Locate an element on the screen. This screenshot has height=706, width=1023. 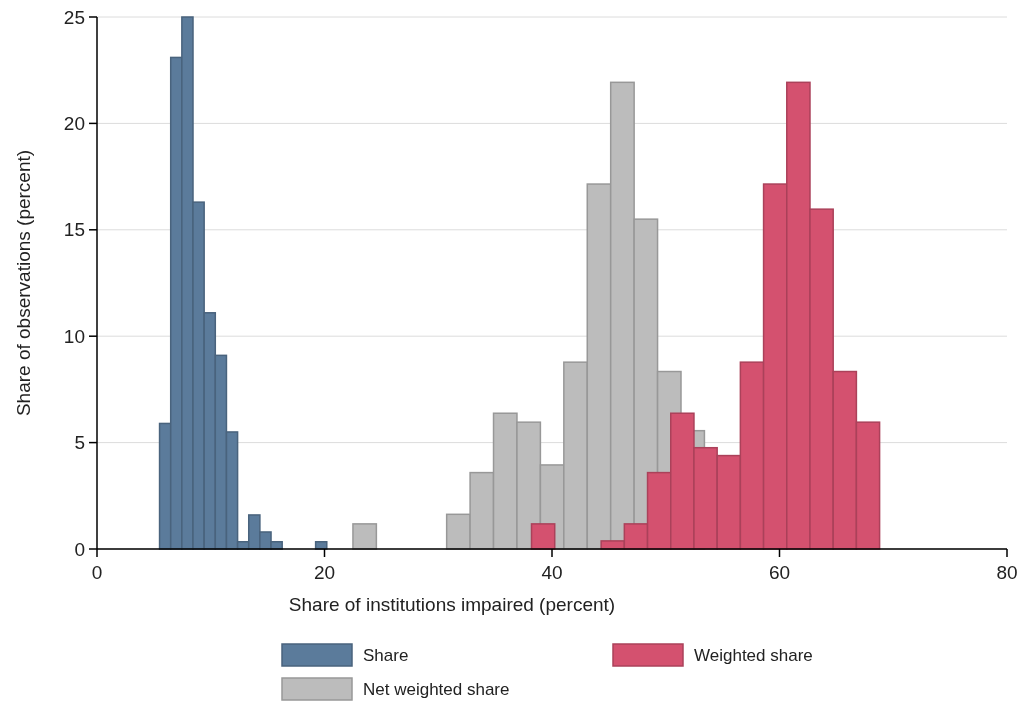
x-tick-label: 20 is located at coordinates (324, 572).